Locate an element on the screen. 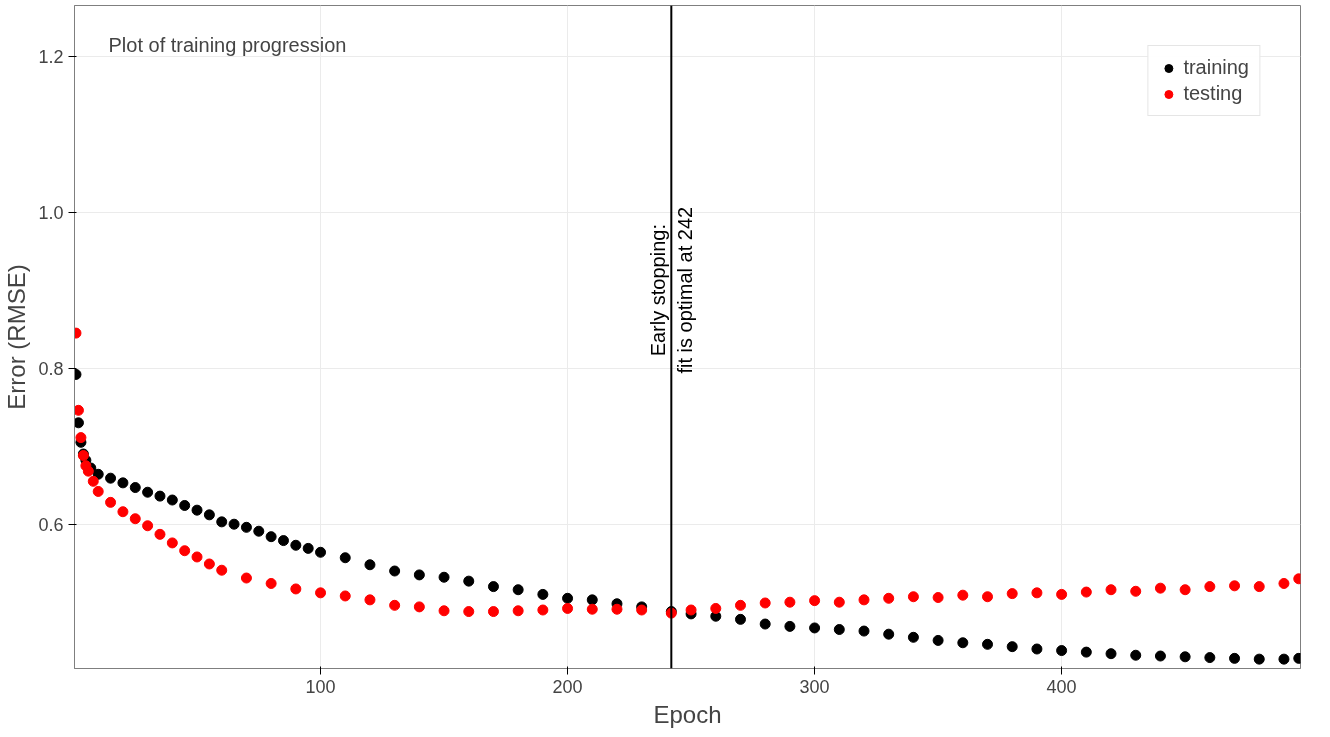 The image size is (1330, 737). ref-line-label: Early stopping: fit is optimal at 242 is located at coordinates (671, 290).